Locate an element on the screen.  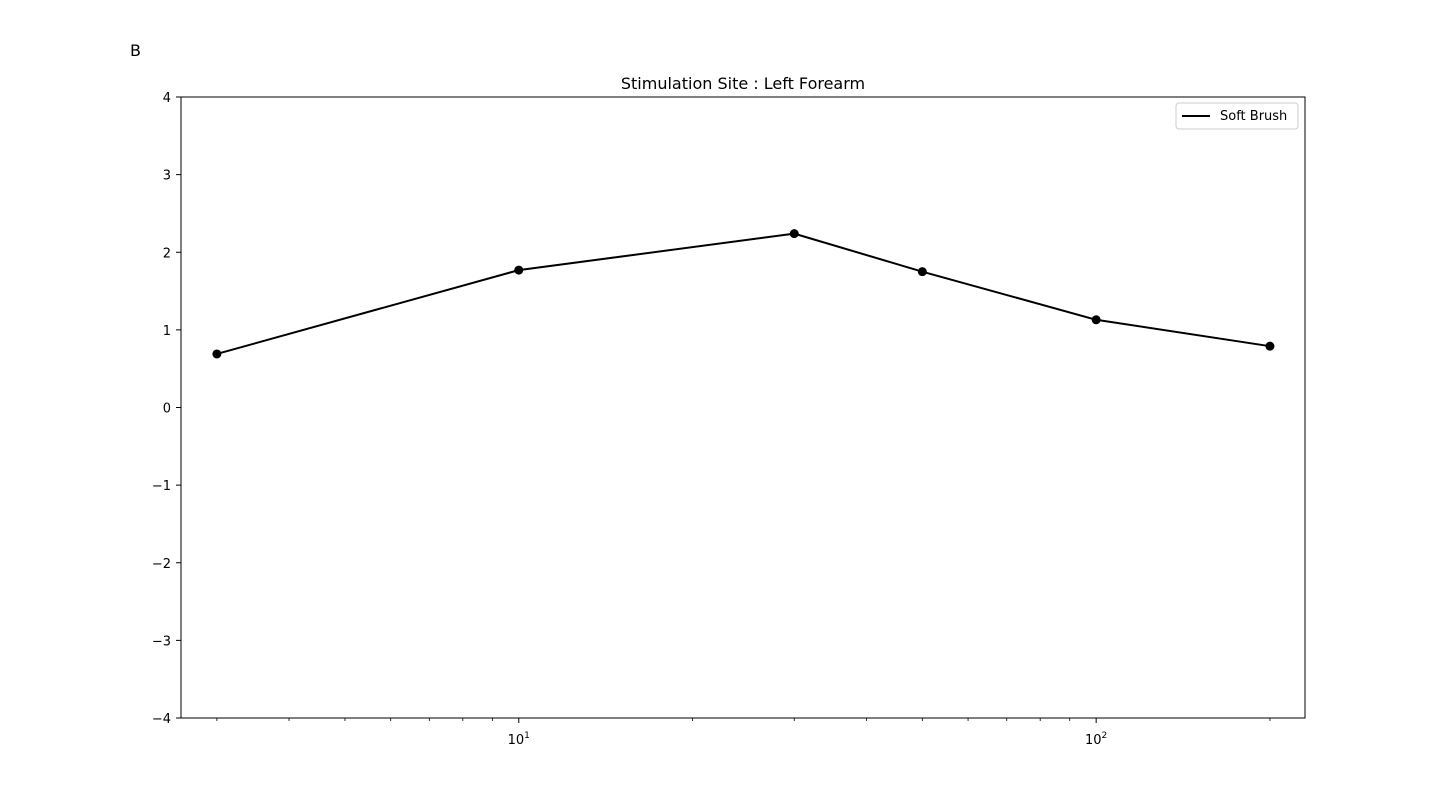
x-tick-label: 10² is located at coordinates (1096, 739).